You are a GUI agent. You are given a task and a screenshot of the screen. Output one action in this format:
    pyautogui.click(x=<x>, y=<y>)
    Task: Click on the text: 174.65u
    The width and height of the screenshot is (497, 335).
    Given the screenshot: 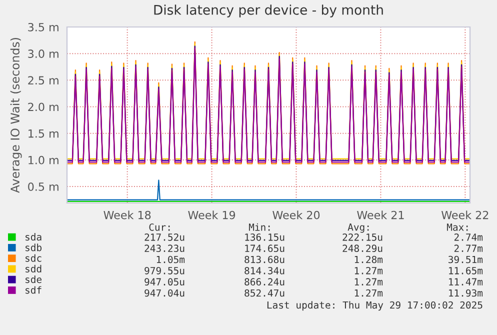 What is the action you would take?
    pyautogui.click(x=264, y=248)
    